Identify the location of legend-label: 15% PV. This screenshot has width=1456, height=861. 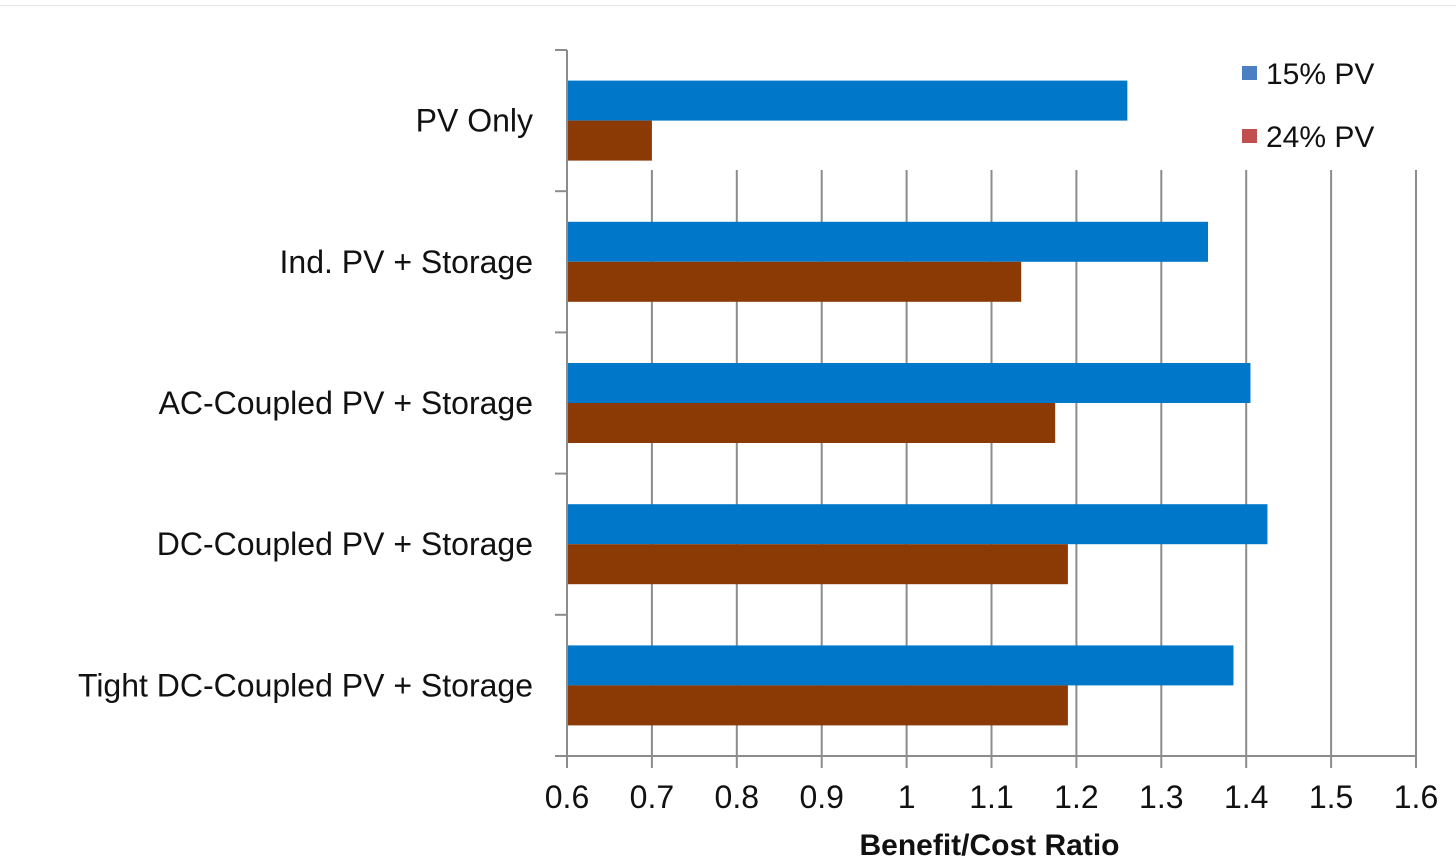
(1320, 74).